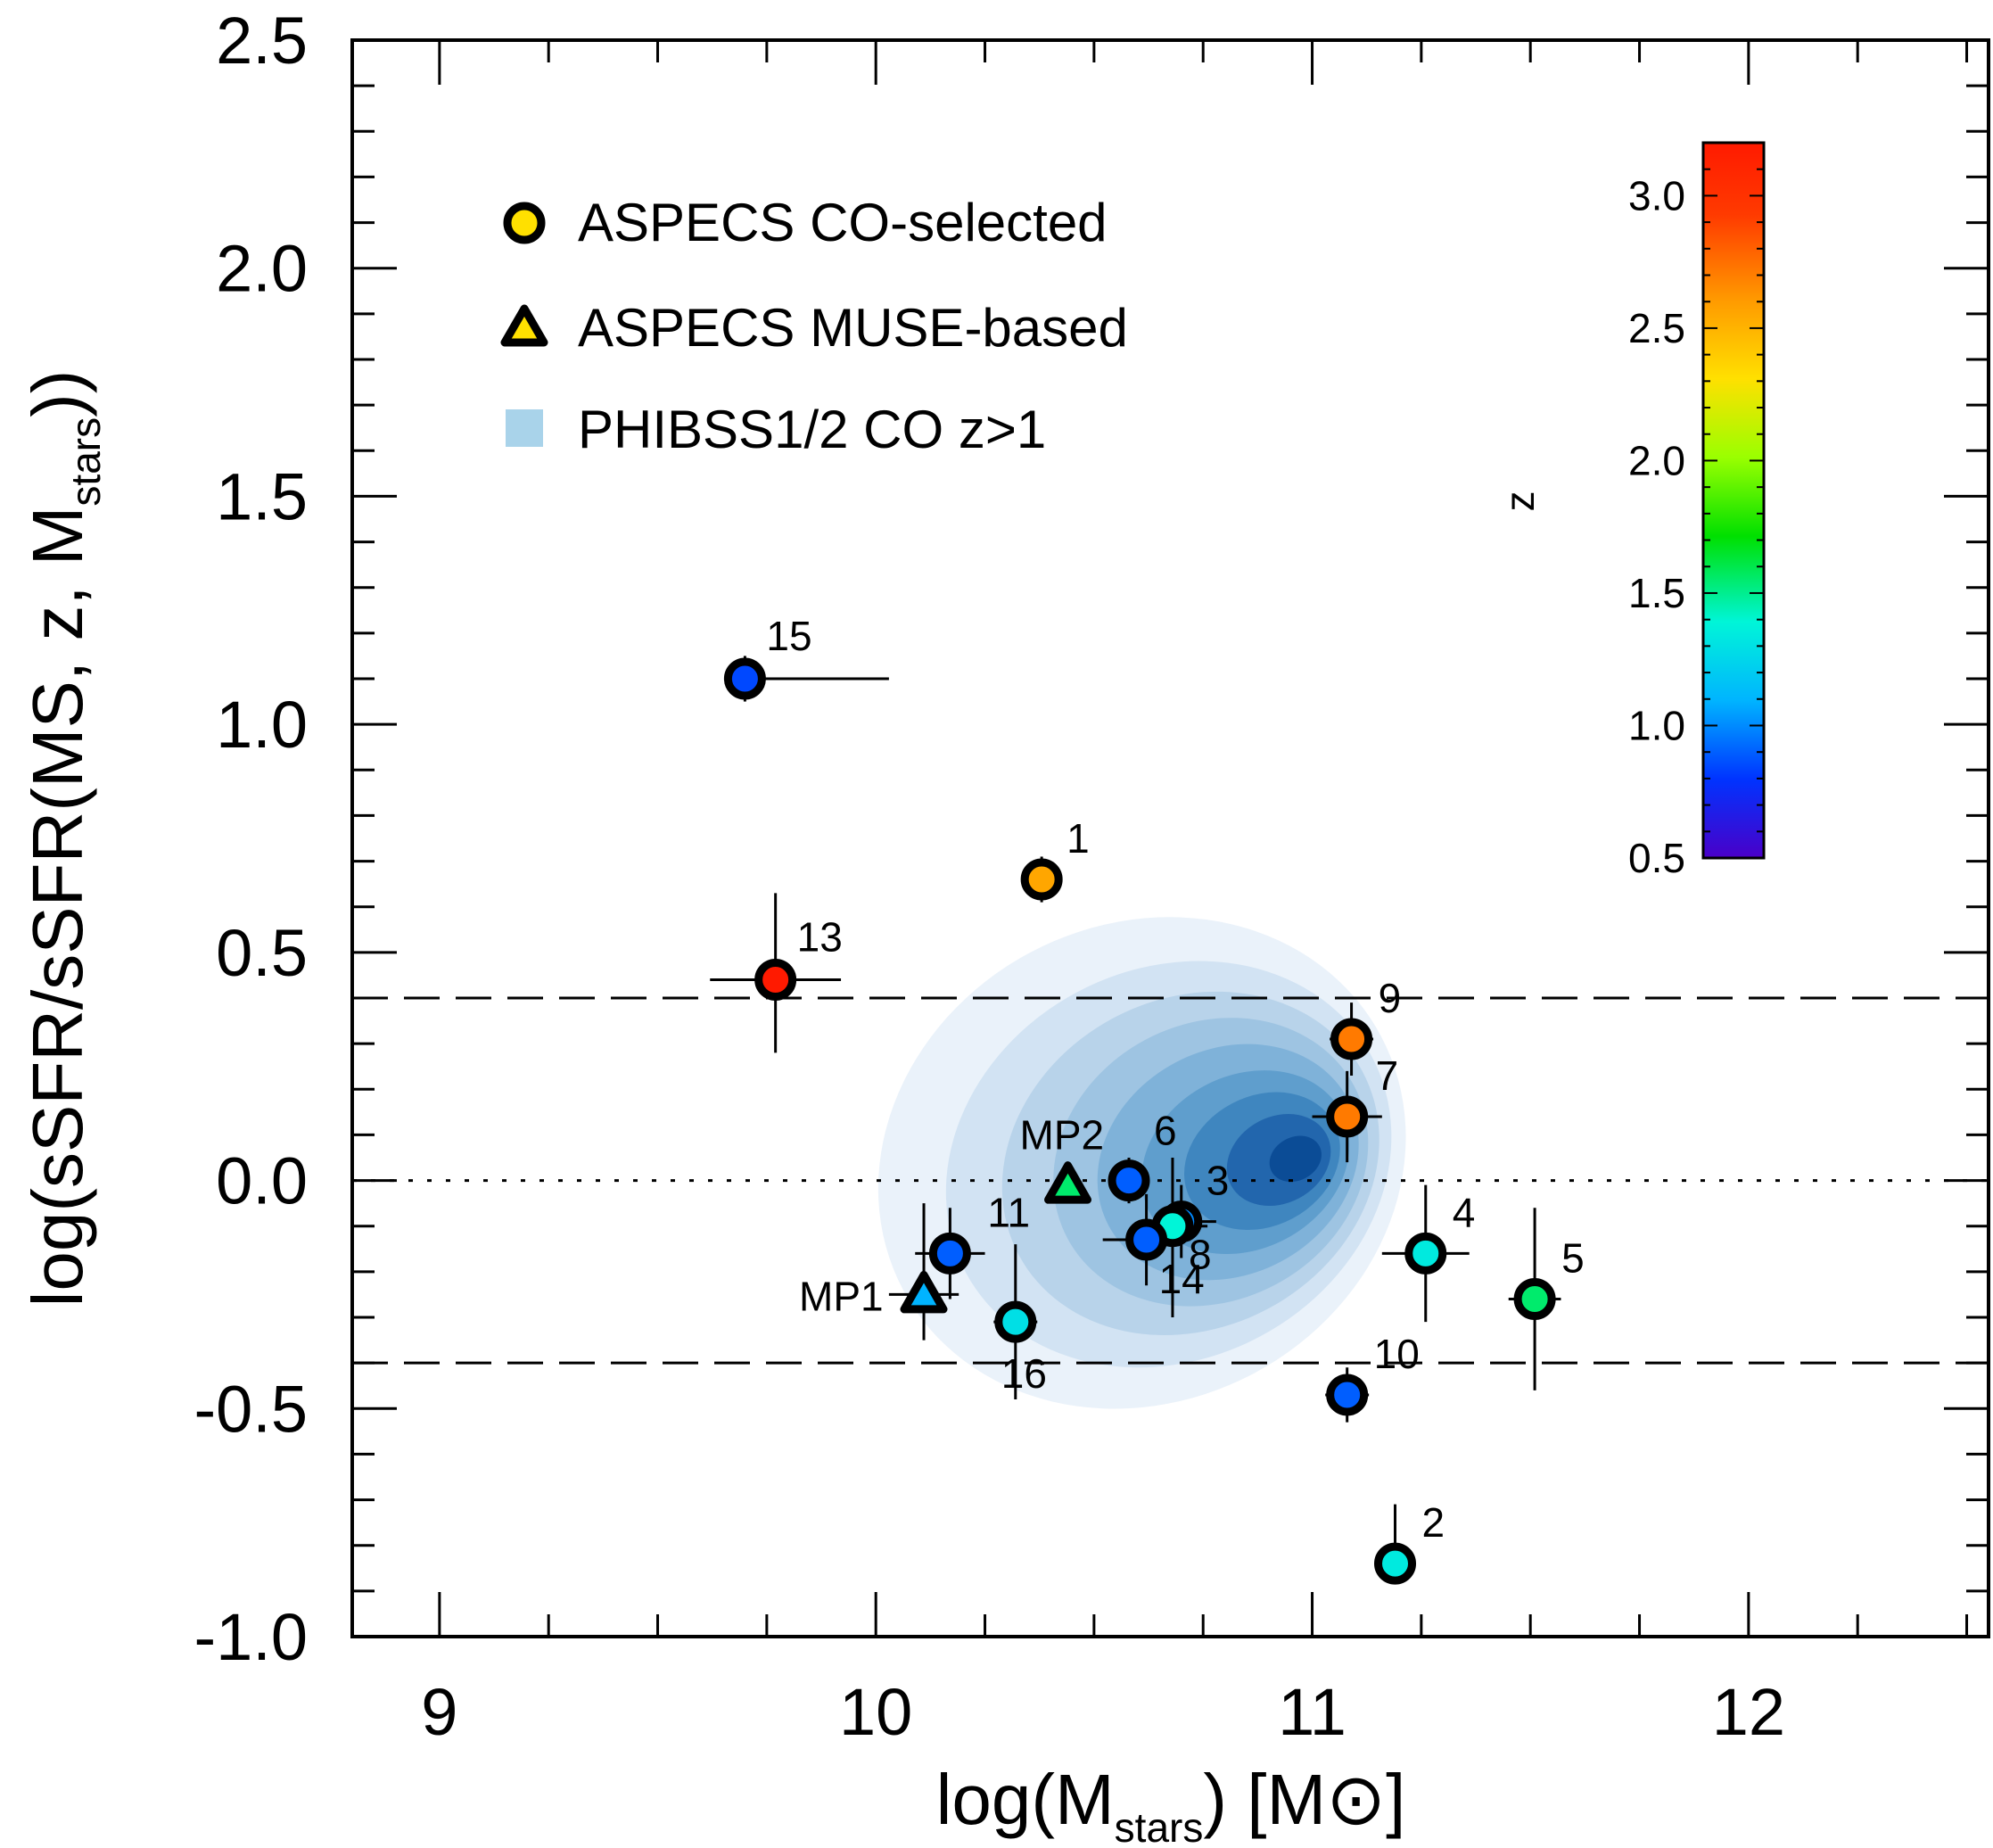 The height and width of the screenshot is (1848, 1993). I want to click on colorbar-tick-label: 1.0, so click(1656, 725).